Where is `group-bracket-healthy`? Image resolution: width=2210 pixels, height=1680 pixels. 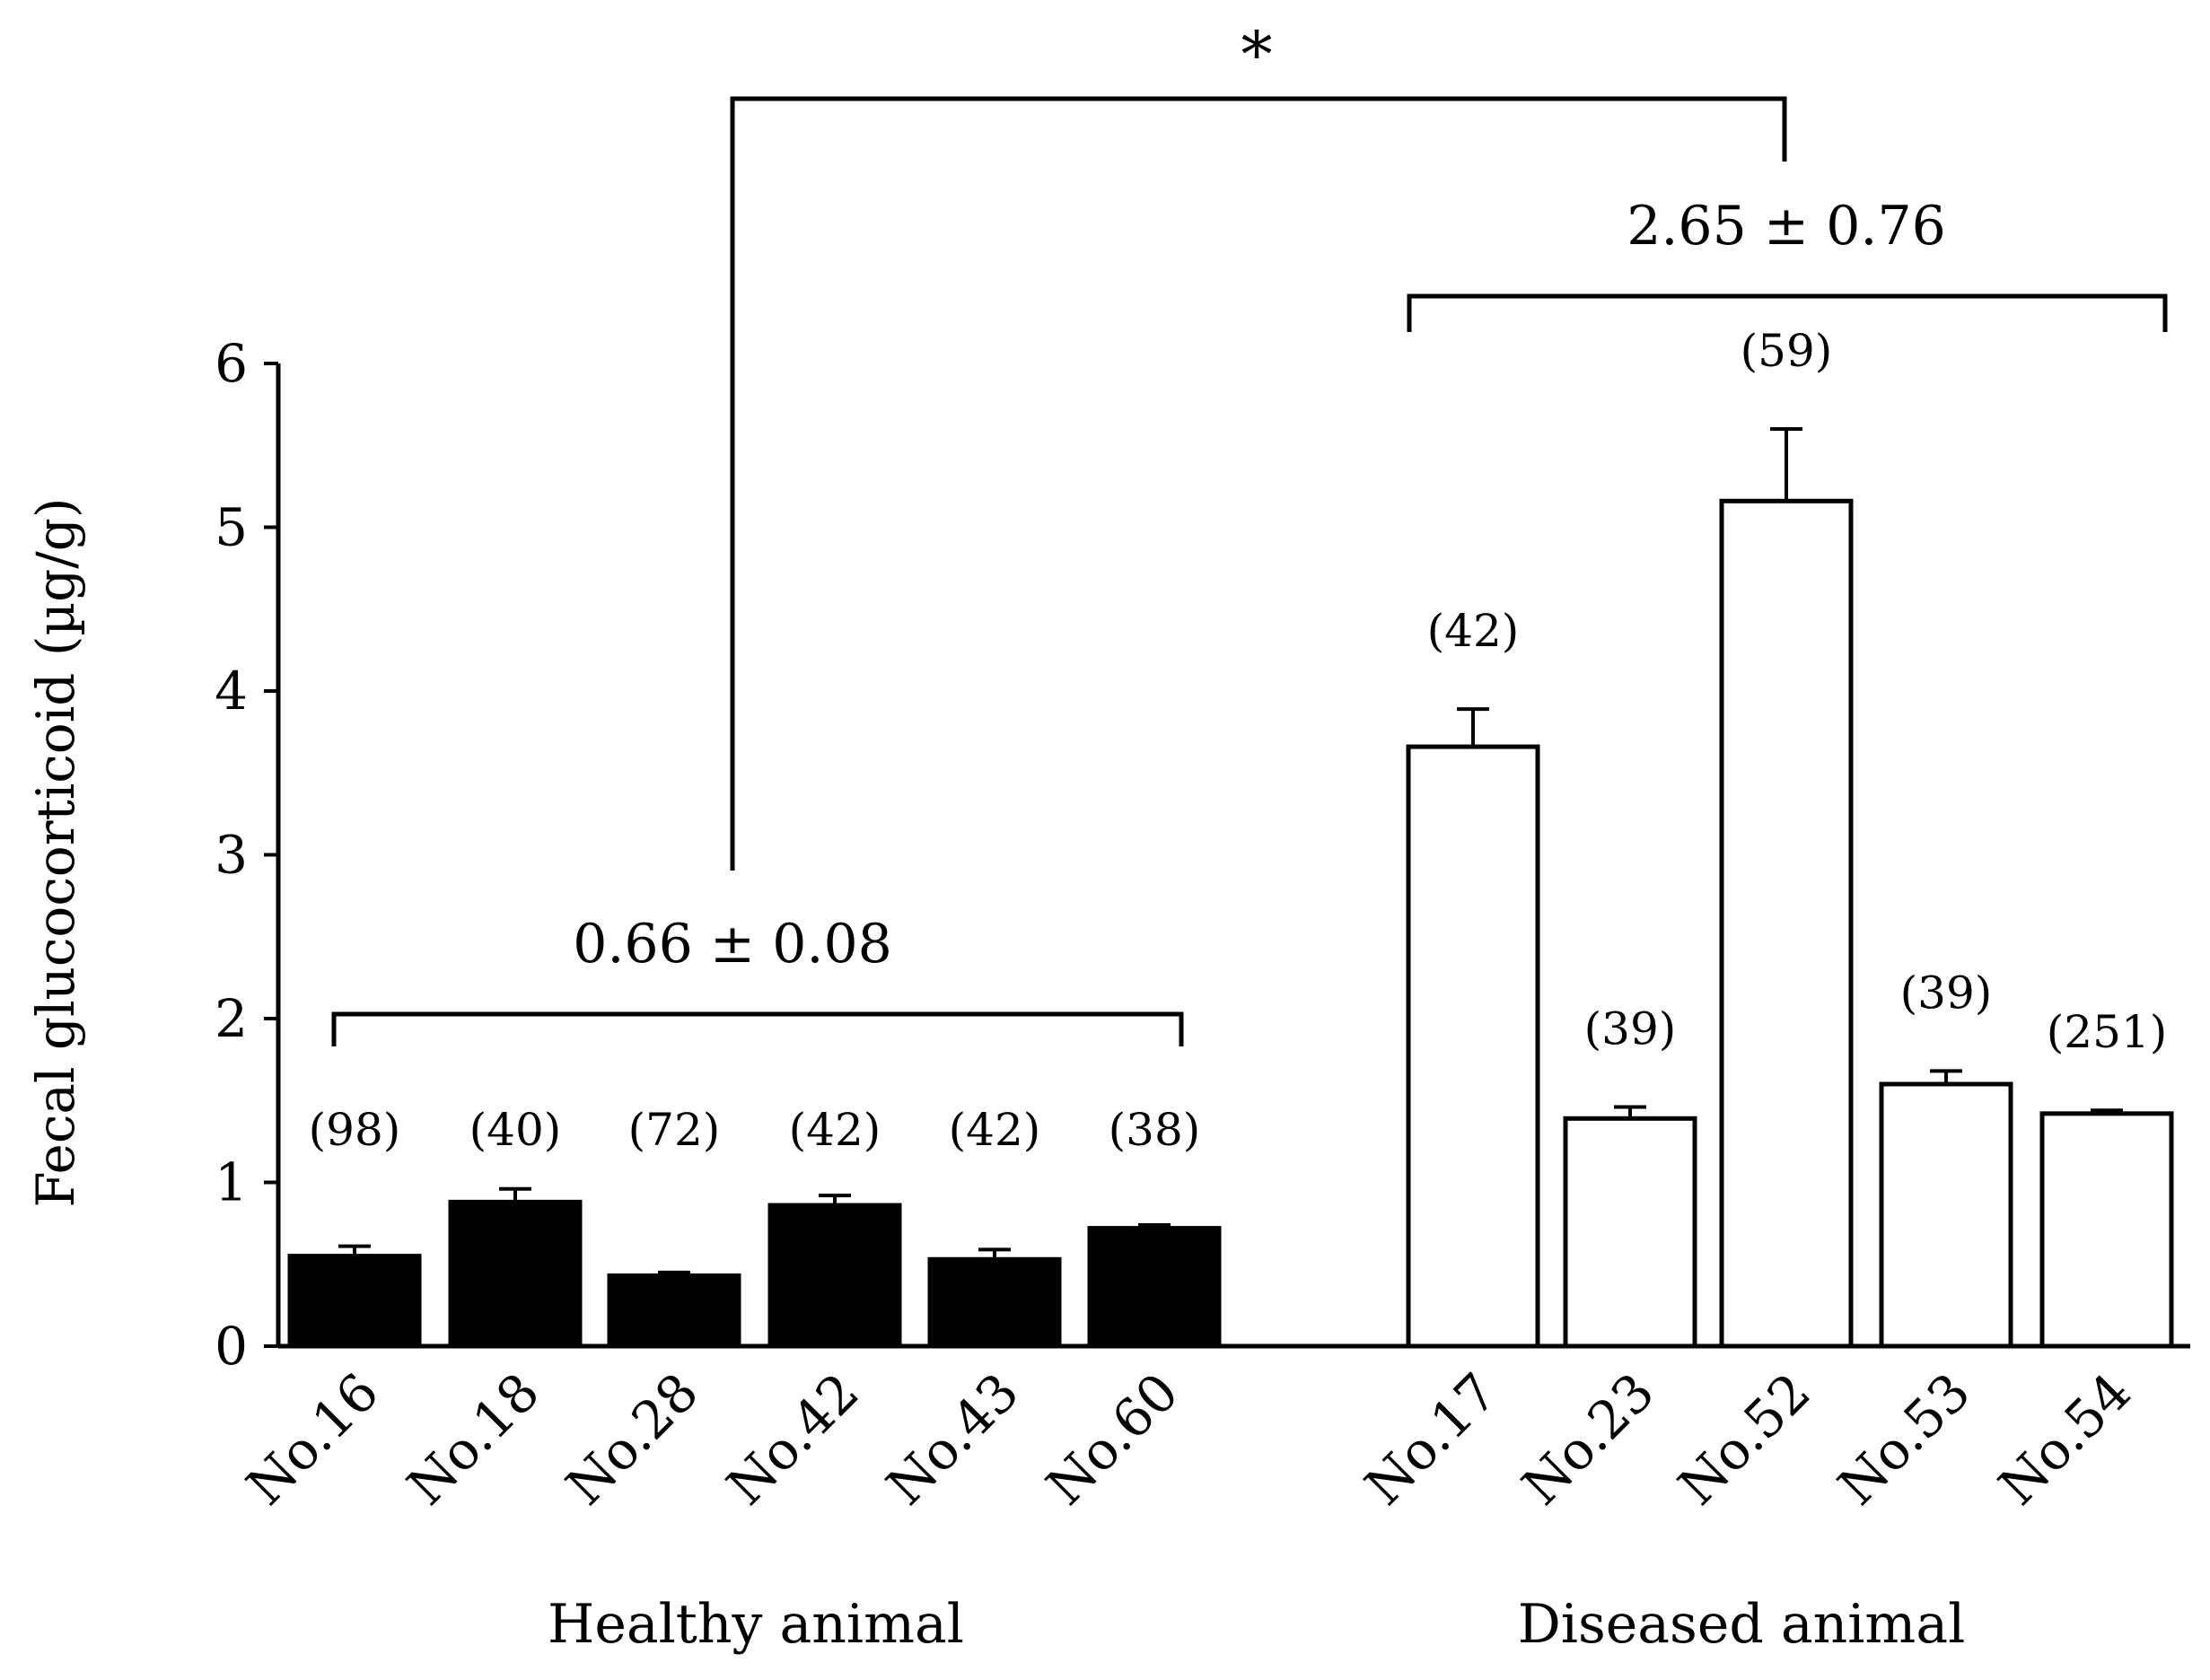
group-bracket-healthy is located at coordinates (758, 1028).